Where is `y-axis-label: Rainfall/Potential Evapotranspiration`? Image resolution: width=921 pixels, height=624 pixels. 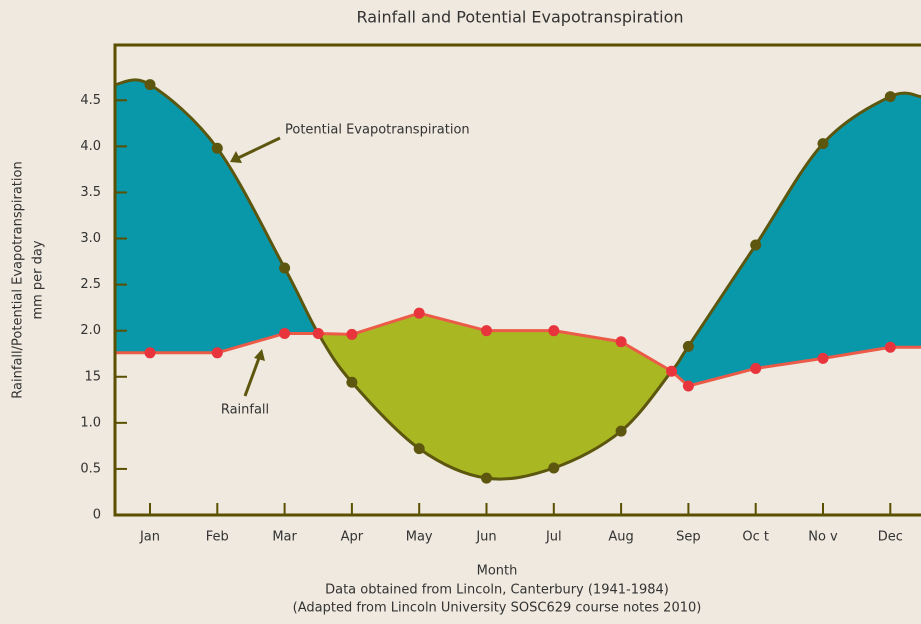 y-axis-label: Rainfall/Potential Evapotranspiration is located at coordinates (18, 279).